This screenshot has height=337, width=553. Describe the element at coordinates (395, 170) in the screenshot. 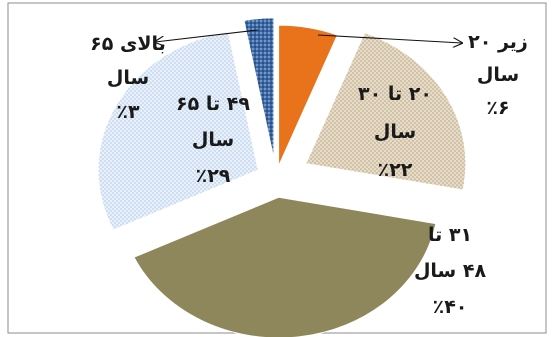

I see `label-20-to-30-line-3: ٪۲۲` at that location.